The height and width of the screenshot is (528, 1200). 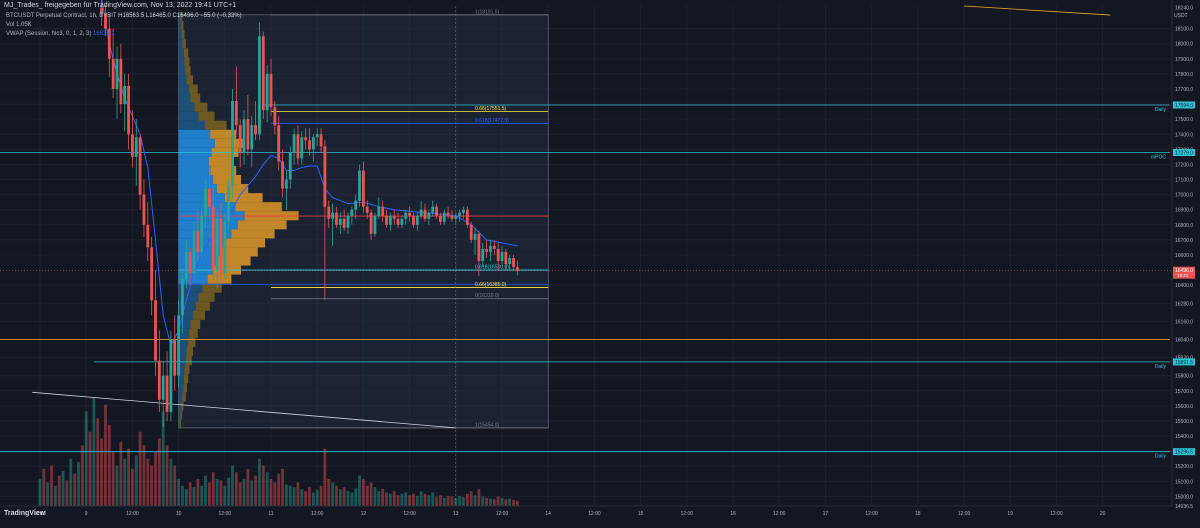 I want to click on level-badge, so click(x=1184, y=153).